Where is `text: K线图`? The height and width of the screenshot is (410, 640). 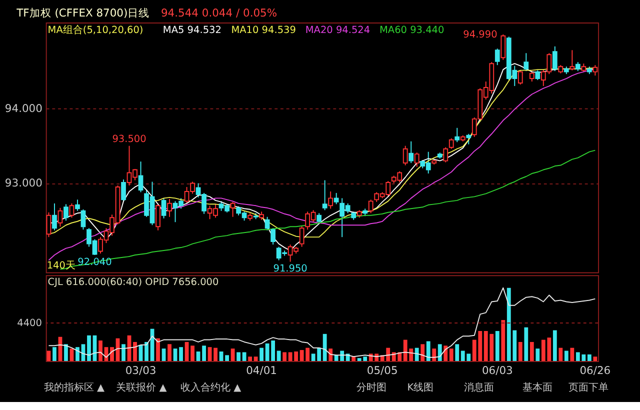
text: K线图 is located at coordinates (420, 387).